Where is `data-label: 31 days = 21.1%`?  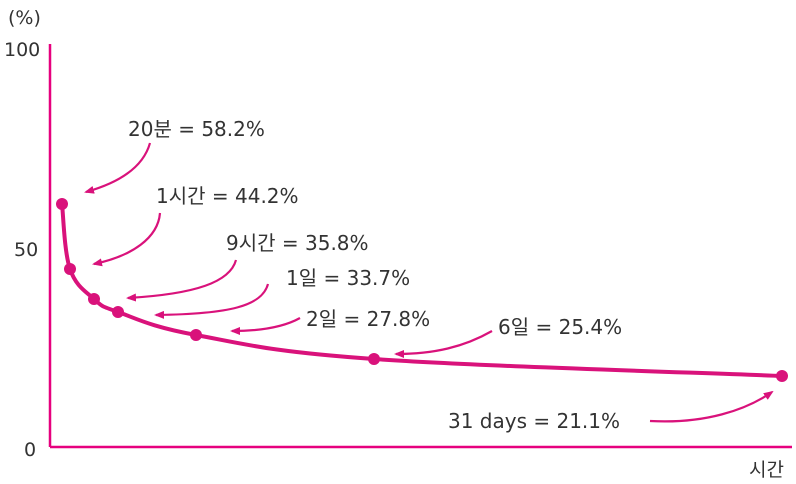
data-label: 31 days = 21.1% is located at coordinates (534, 421).